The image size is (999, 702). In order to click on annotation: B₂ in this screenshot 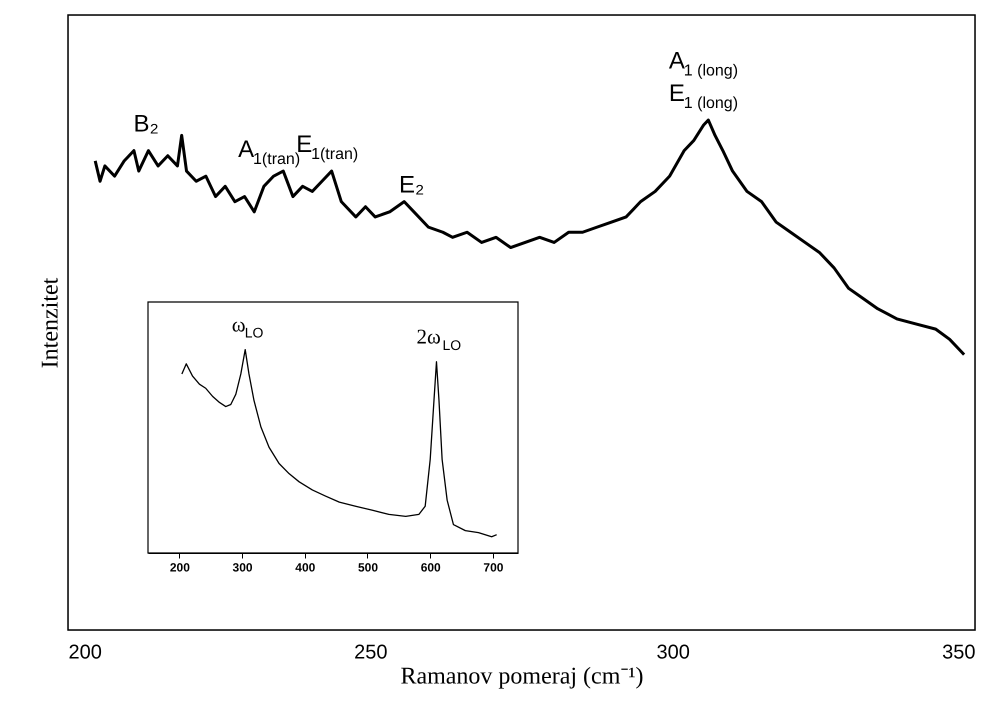, I will do `click(146, 124)`.